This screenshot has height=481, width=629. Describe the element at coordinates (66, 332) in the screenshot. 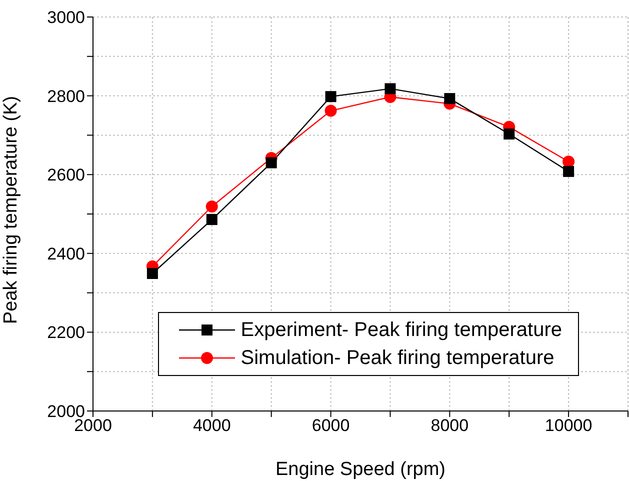

I see `y-tick-label: 2200` at that location.